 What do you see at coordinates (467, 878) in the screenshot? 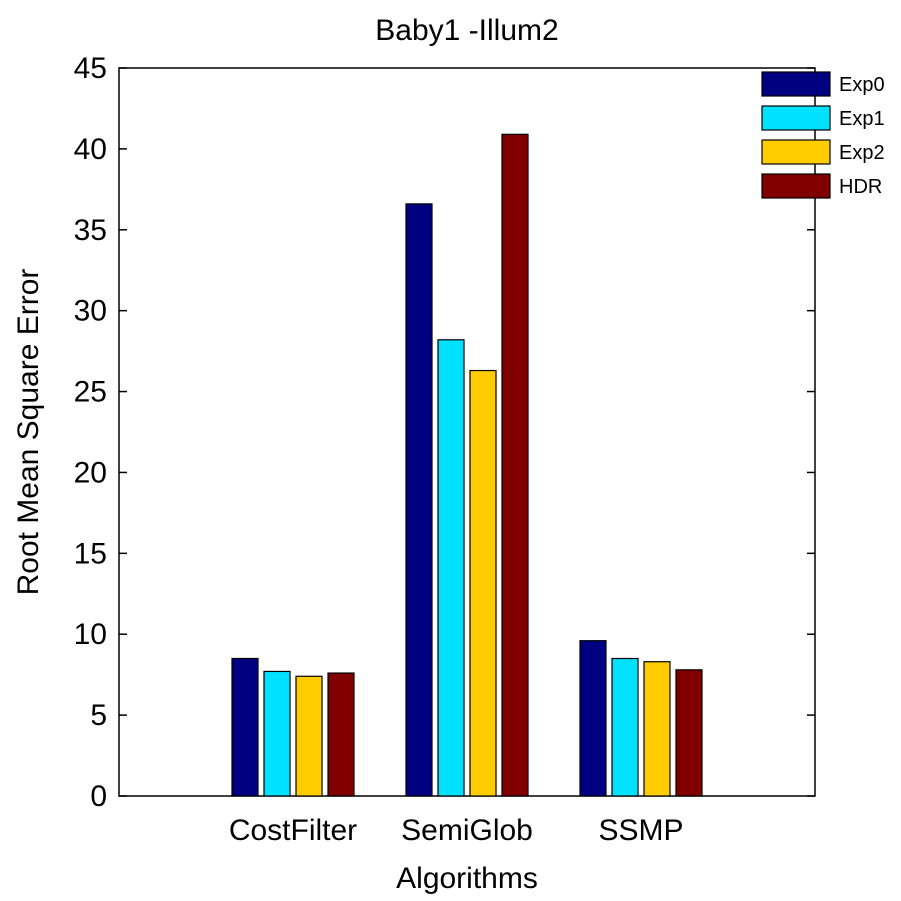
I see `x-axis-title: Algorithms` at bounding box center [467, 878].